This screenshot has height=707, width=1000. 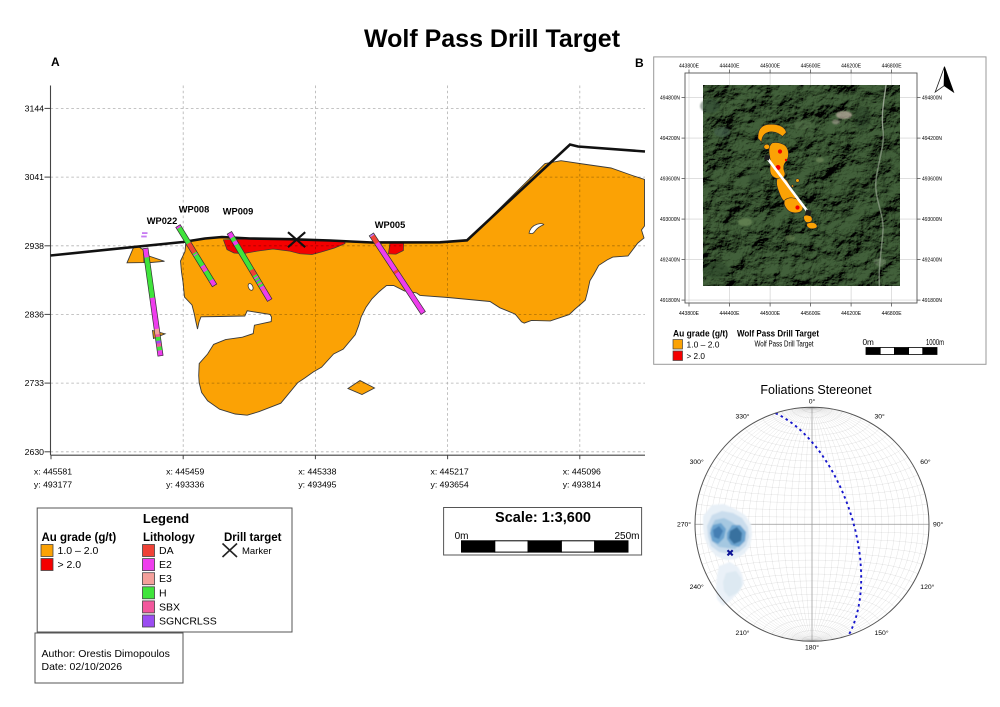 I want to click on svg-text: Legend, so click(x=166, y=518).